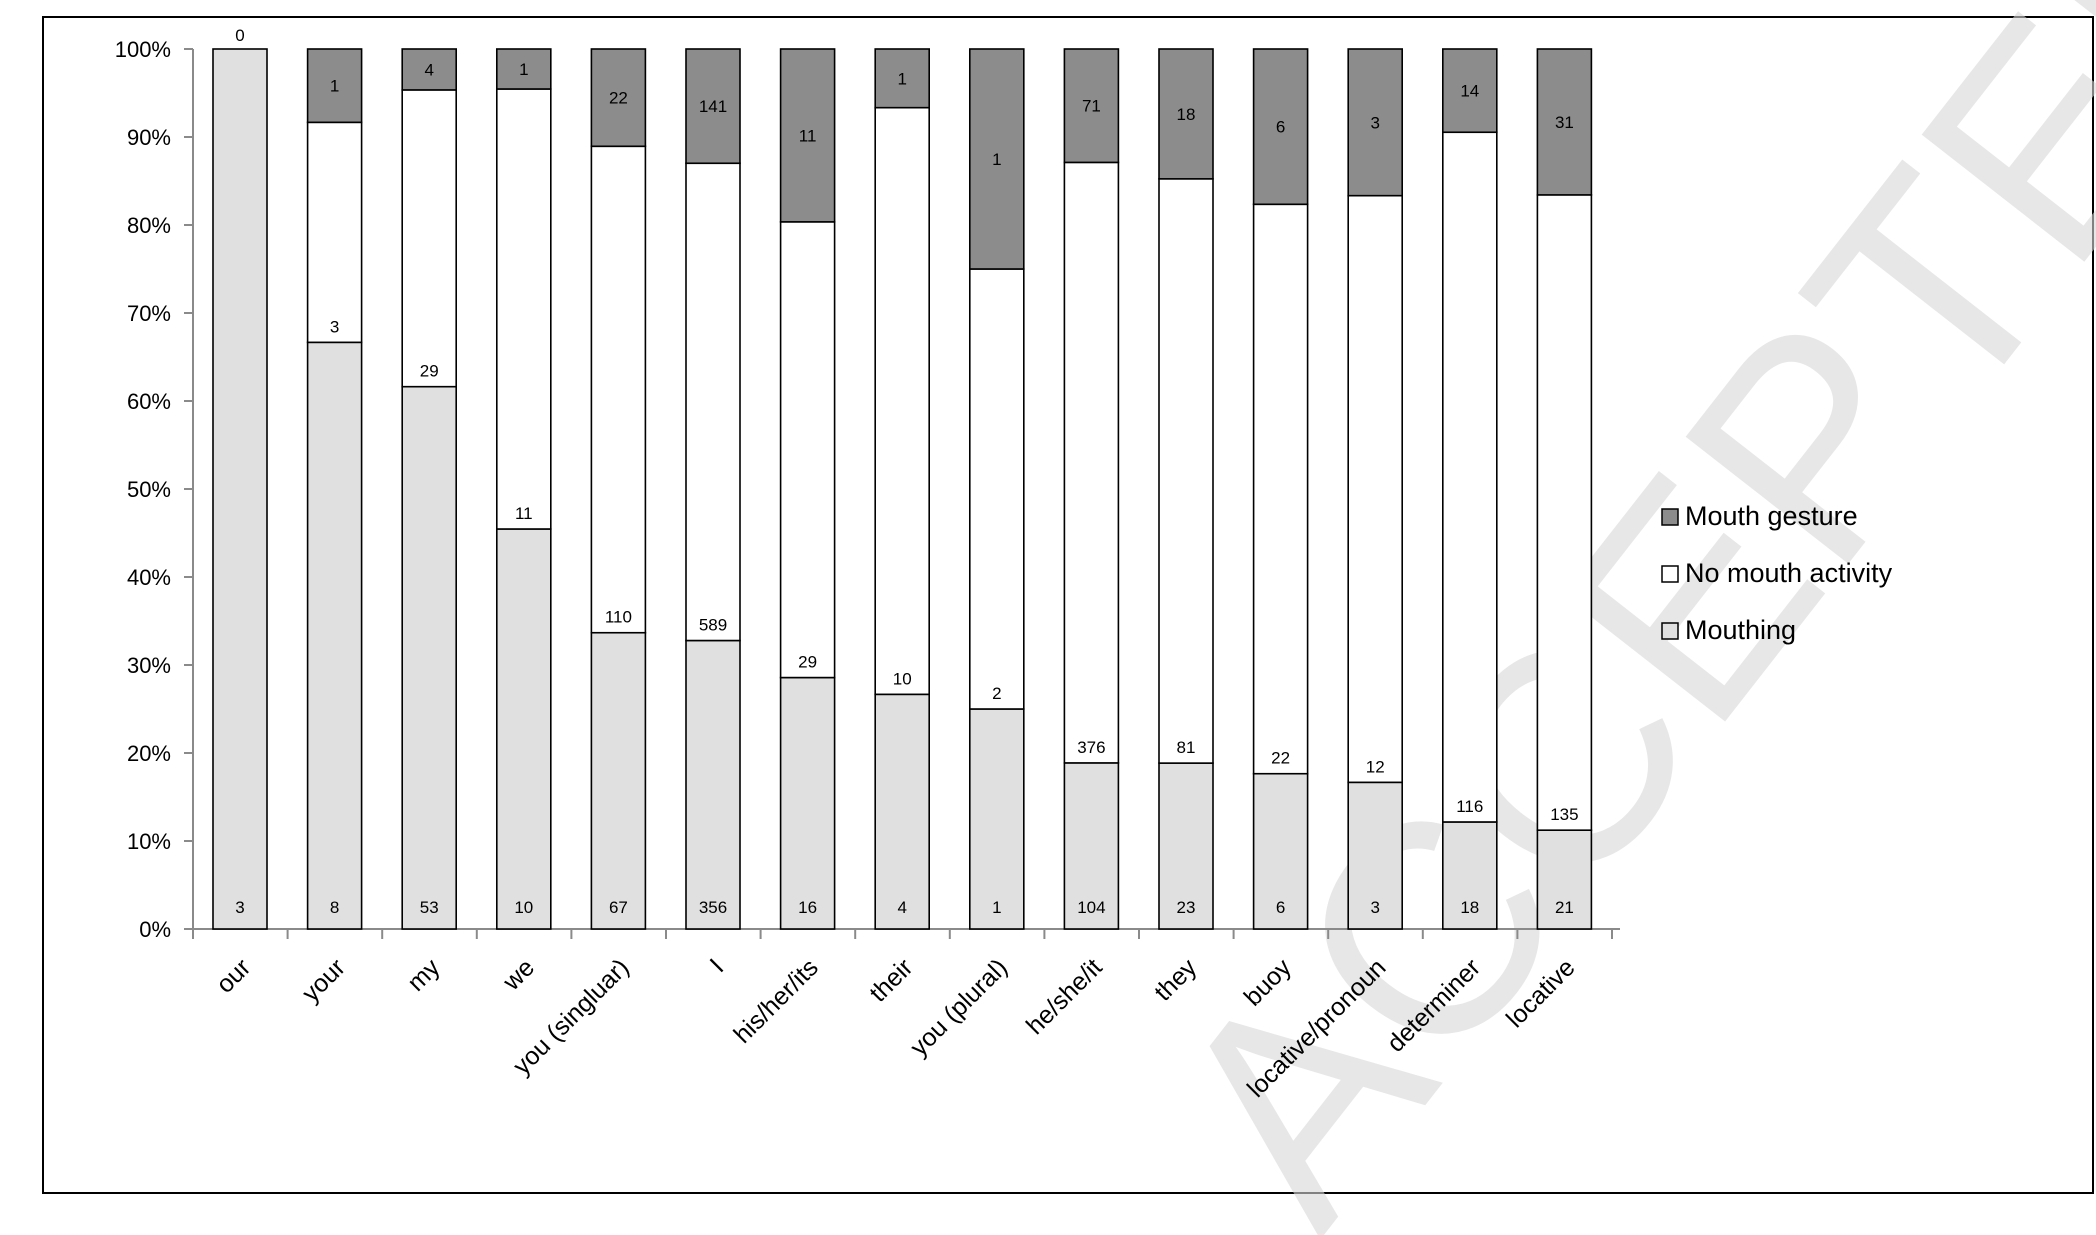 The width and height of the screenshot is (2096, 1235). I want to click on data-label-no-mouth-activity: 110, so click(618, 617).